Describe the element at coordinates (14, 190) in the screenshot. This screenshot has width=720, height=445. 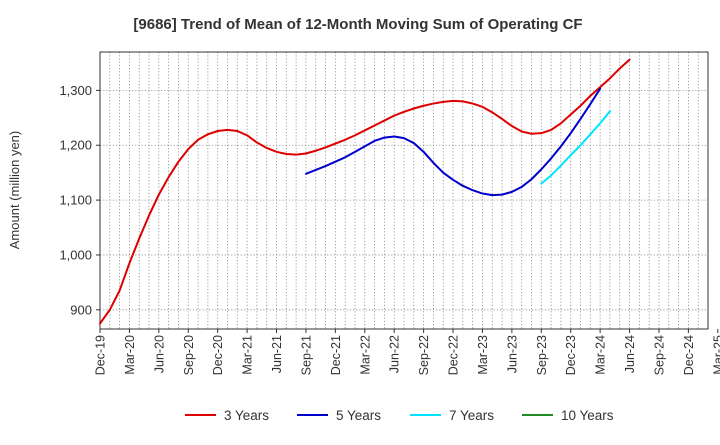
I see `y-axis-label: Amount (million yen)` at that location.